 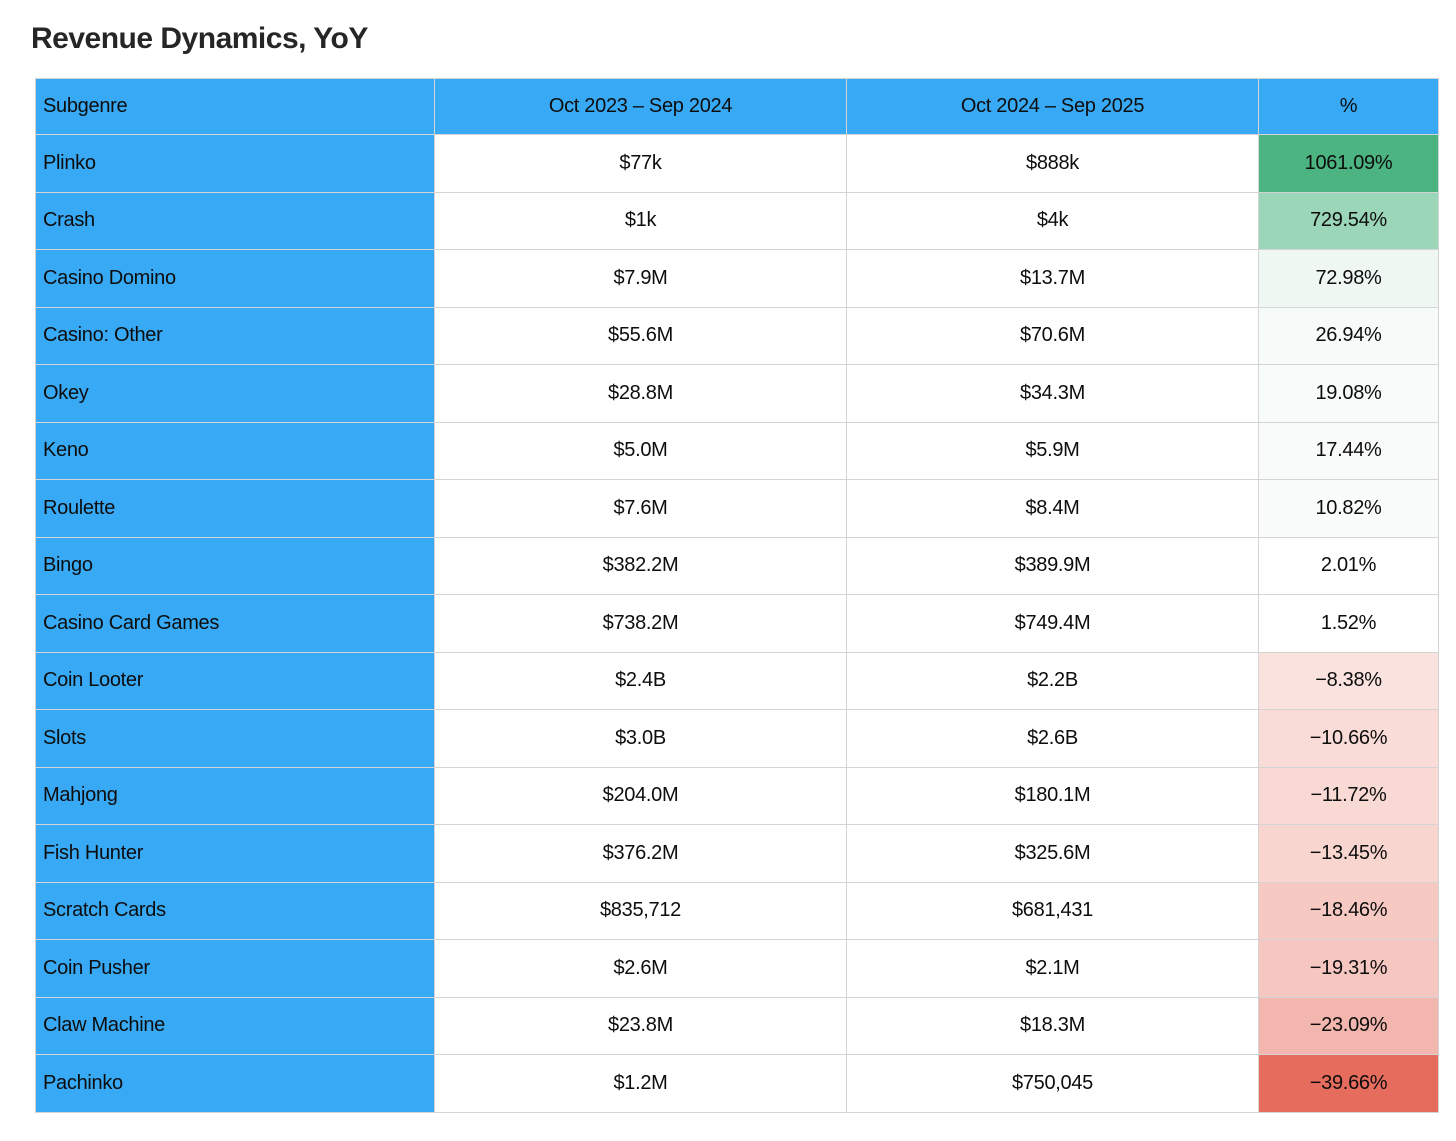 What do you see at coordinates (1348, 680) in the screenshot?
I see `pct-cell: −8.38%` at bounding box center [1348, 680].